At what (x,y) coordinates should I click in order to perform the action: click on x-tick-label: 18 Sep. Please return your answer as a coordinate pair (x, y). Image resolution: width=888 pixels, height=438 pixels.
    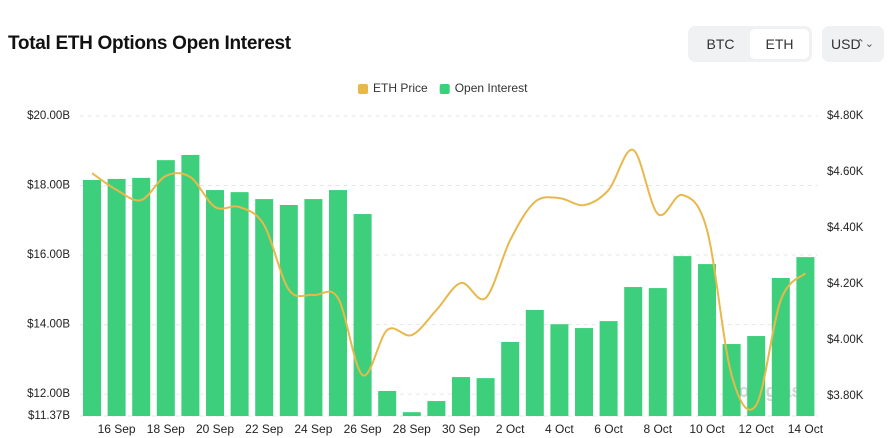
    Looking at the image, I should click on (166, 429).